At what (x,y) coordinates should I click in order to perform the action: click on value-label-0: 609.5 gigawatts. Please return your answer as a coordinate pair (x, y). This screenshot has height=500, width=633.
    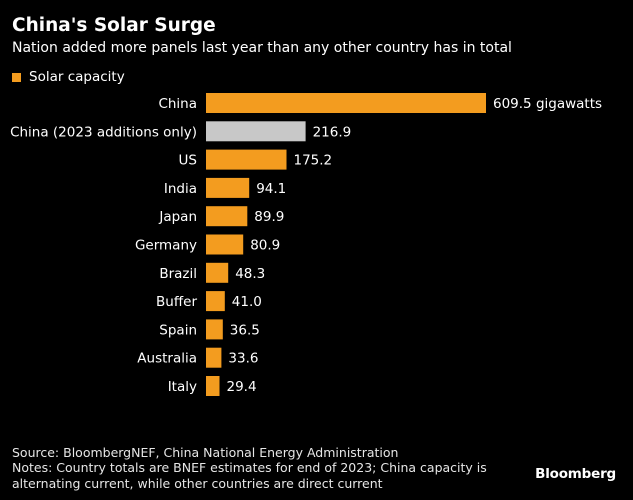
    Looking at the image, I should click on (547, 104).